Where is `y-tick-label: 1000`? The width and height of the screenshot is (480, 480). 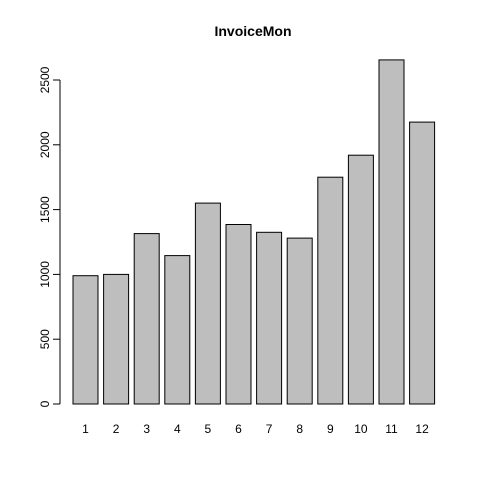
y-tick-label: 1000 is located at coordinates (45, 274).